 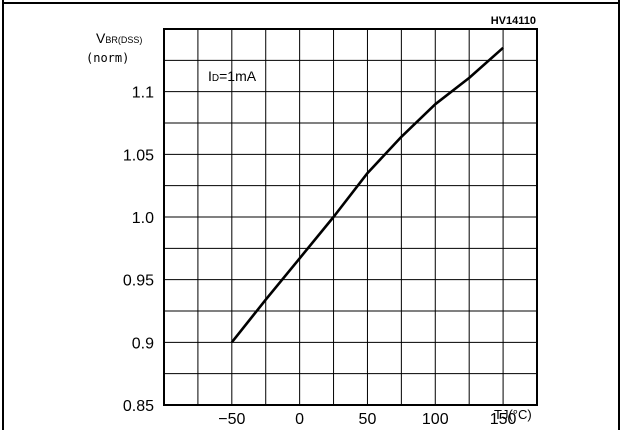 I want to click on x-tick-label: 100, so click(x=435, y=419).